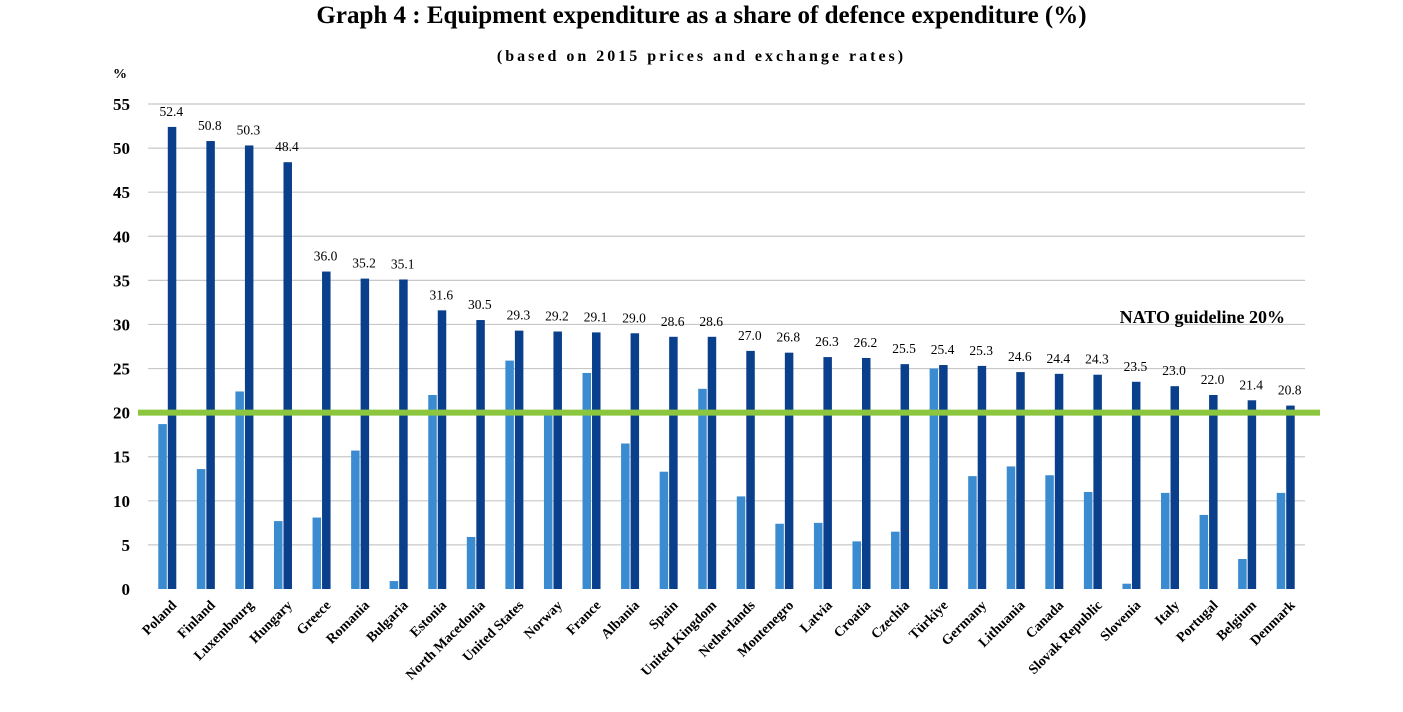  Describe the element at coordinates (171, 111) in the screenshot. I see `data-label: 52.4` at that location.